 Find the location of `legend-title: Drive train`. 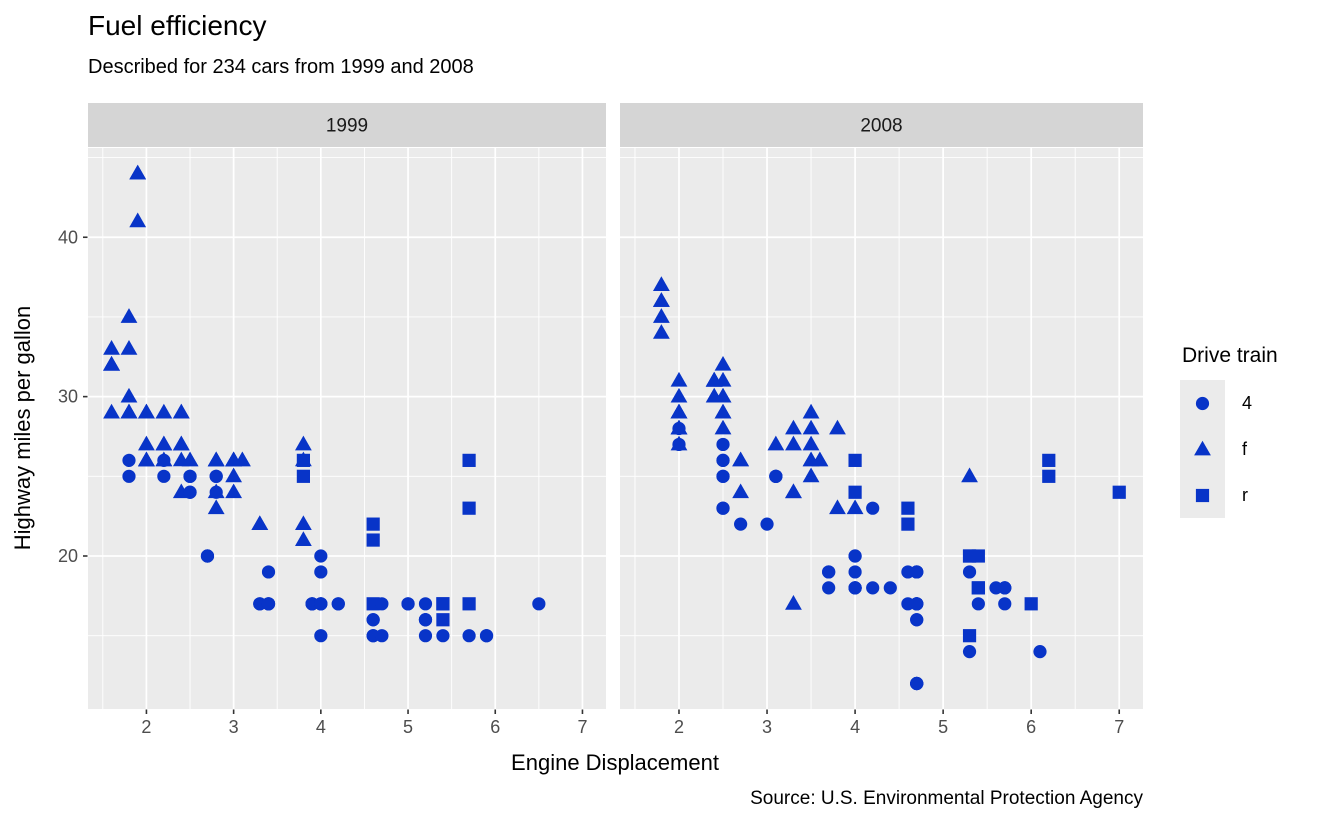

legend-title: Drive train is located at coordinates (1230, 355).